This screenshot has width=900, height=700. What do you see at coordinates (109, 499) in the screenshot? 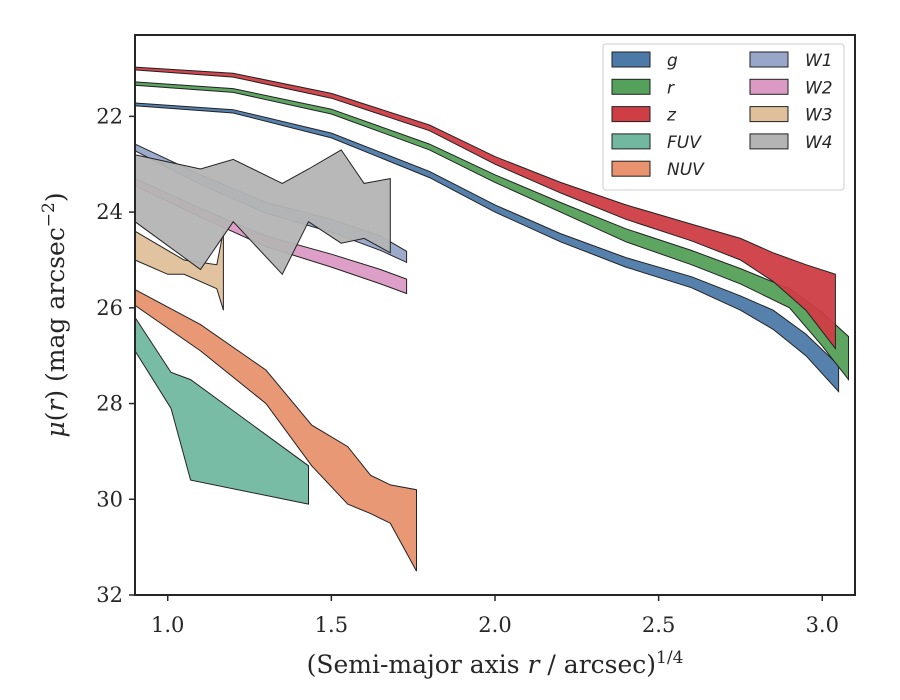
I see `y-tick-label: 30` at bounding box center [109, 499].